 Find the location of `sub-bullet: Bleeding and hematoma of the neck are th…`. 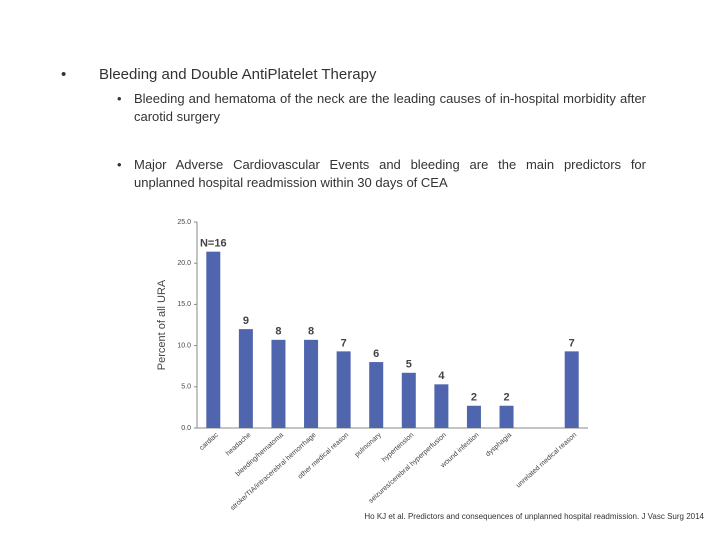

sub-bullet: Bleeding and hematoma of the neck are th… is located at coordinates (381, 108).